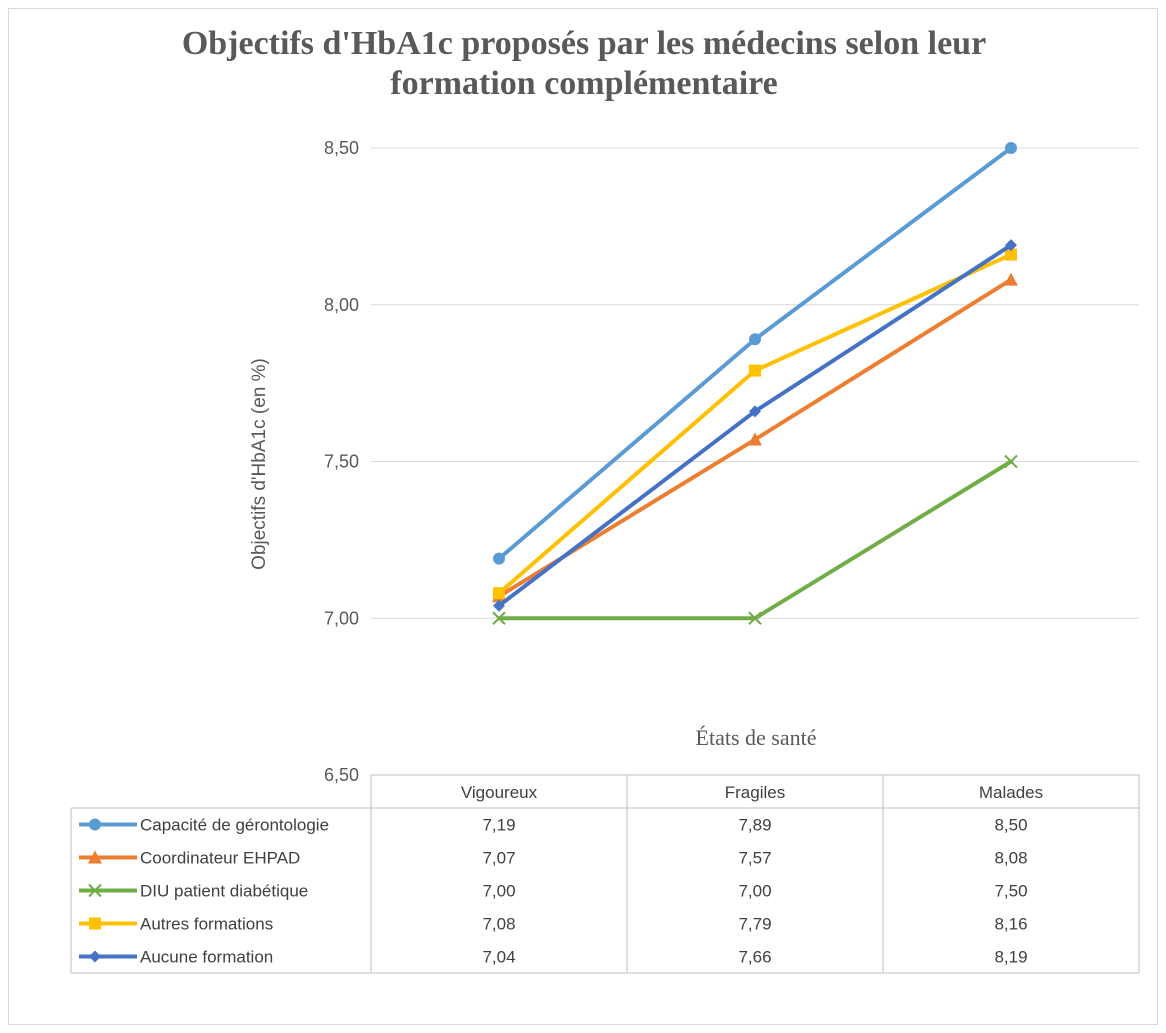 The height and width of the screenshot is (1033, 1166). Describe the element at coordinates (756, 737) in the screenshot. I see `x-axis-label: États de santé` at that location.